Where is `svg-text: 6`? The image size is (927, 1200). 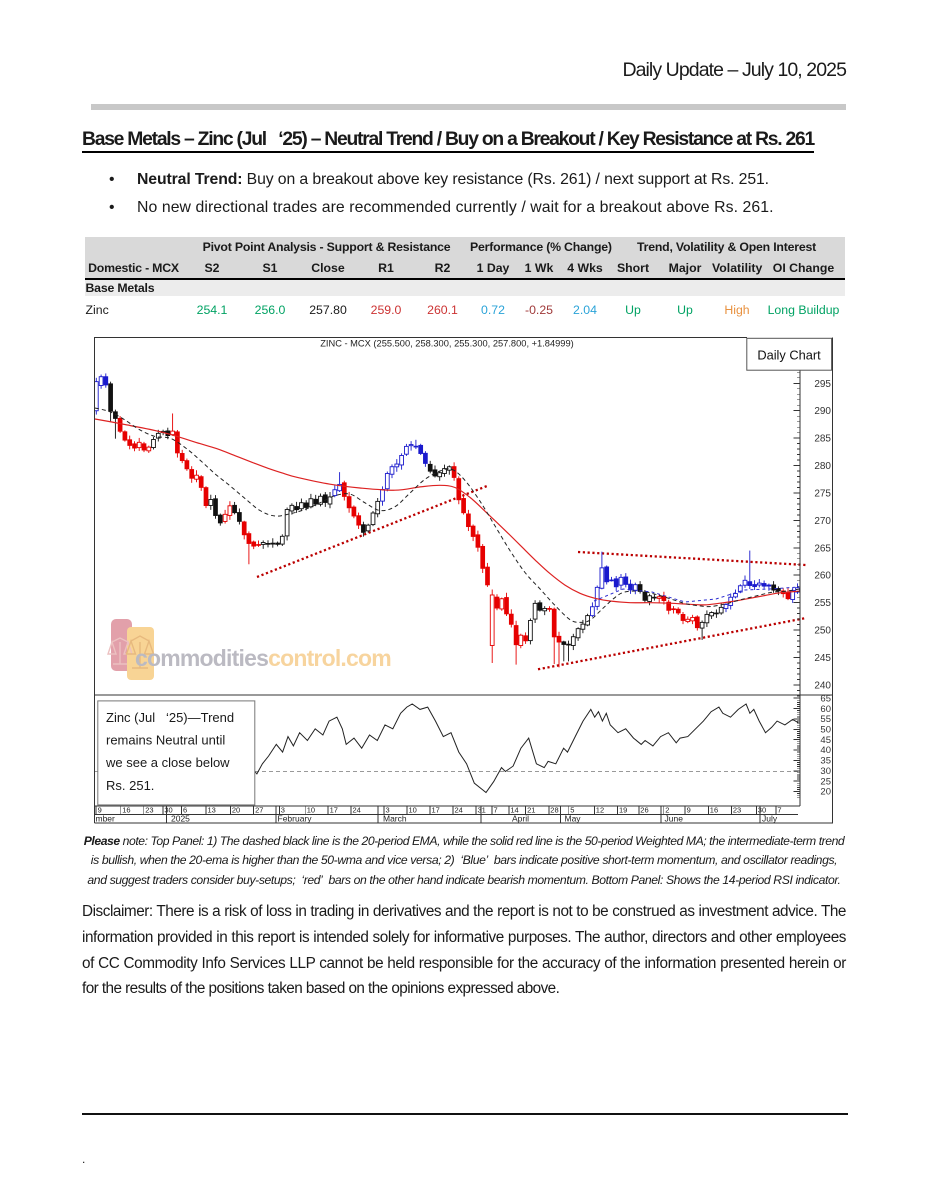
svg-text: 6 is located at coordinates (185, 809).